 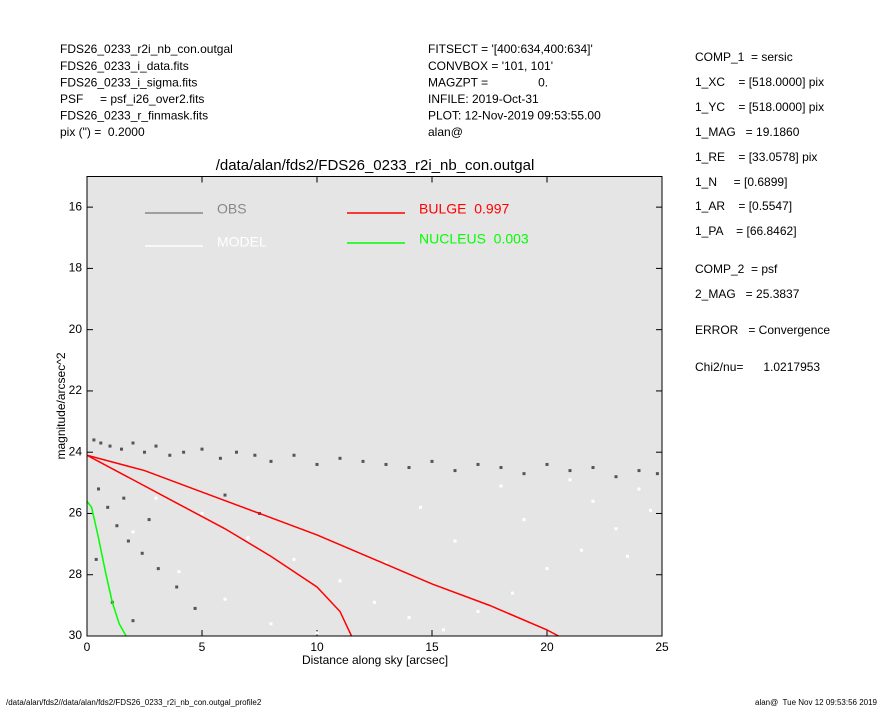 I want to click on header-middle-line: FITSECT = '[400:634,400:634]', so click(x=510, y=49).